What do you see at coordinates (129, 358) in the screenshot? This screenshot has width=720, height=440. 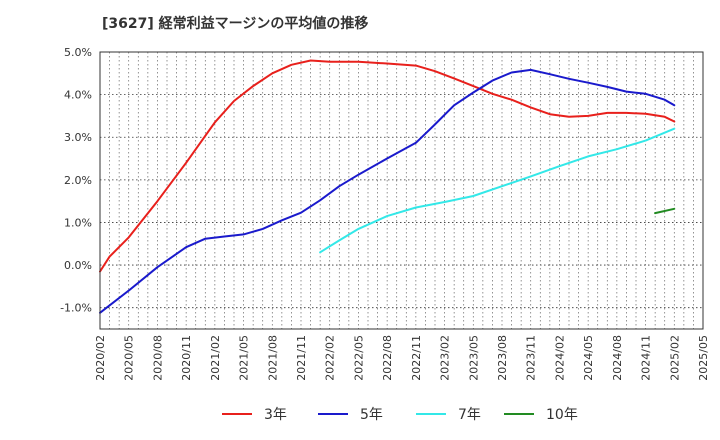 I see `x-tick-label: 2020/05` at bounding box center [129, 358].